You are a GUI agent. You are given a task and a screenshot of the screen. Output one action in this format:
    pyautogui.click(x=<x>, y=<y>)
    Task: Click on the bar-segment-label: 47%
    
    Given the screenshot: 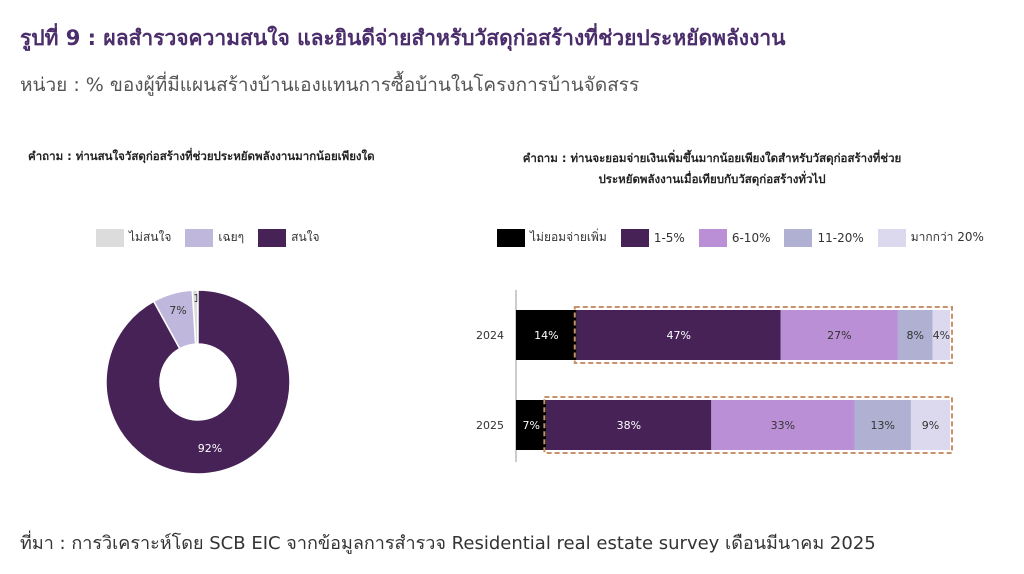 What is the action you would take?
    pyautogui.click(x=679, y=335)
    